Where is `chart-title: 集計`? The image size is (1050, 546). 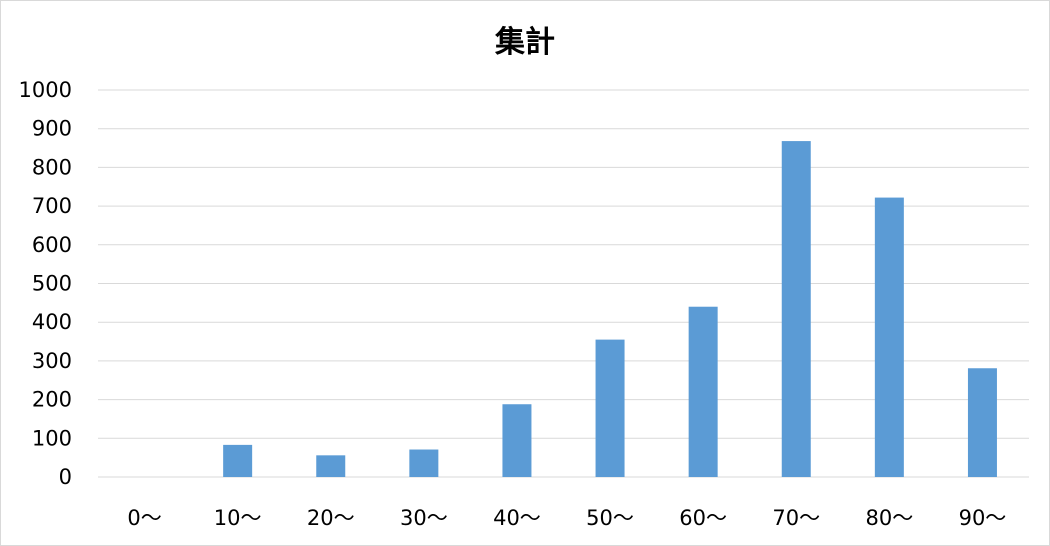 chart-title: 集計 is located at coordinates (525, 42).